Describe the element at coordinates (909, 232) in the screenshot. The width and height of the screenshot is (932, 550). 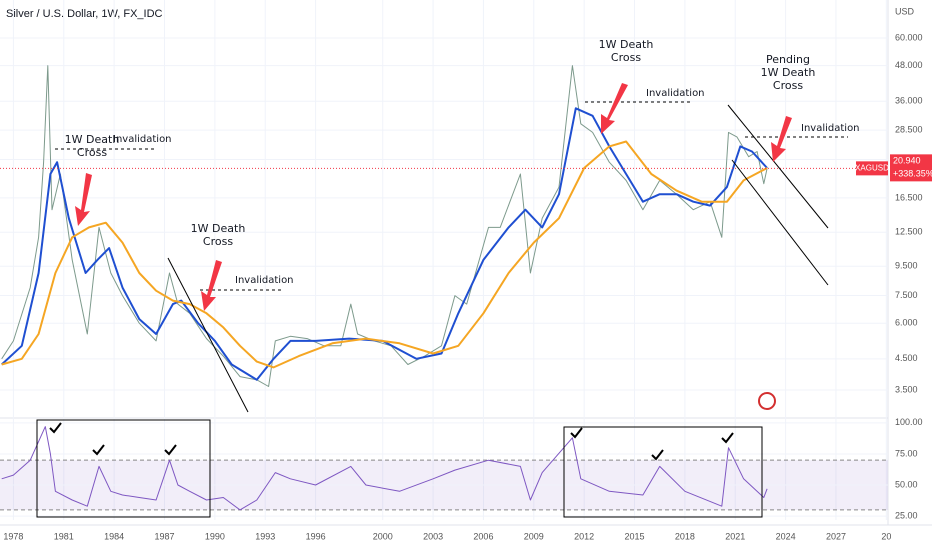
I see `y-tick-label: 12.500` at that location.